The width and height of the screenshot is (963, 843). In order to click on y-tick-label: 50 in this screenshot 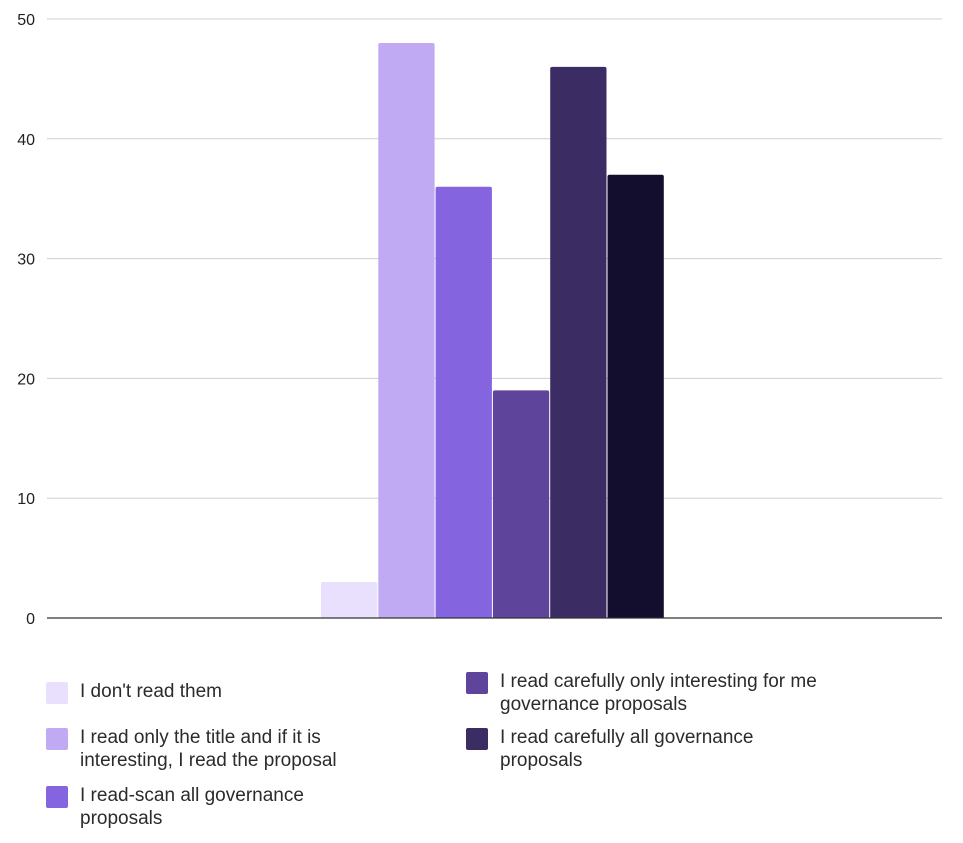, I will do `click(26, 20)`.